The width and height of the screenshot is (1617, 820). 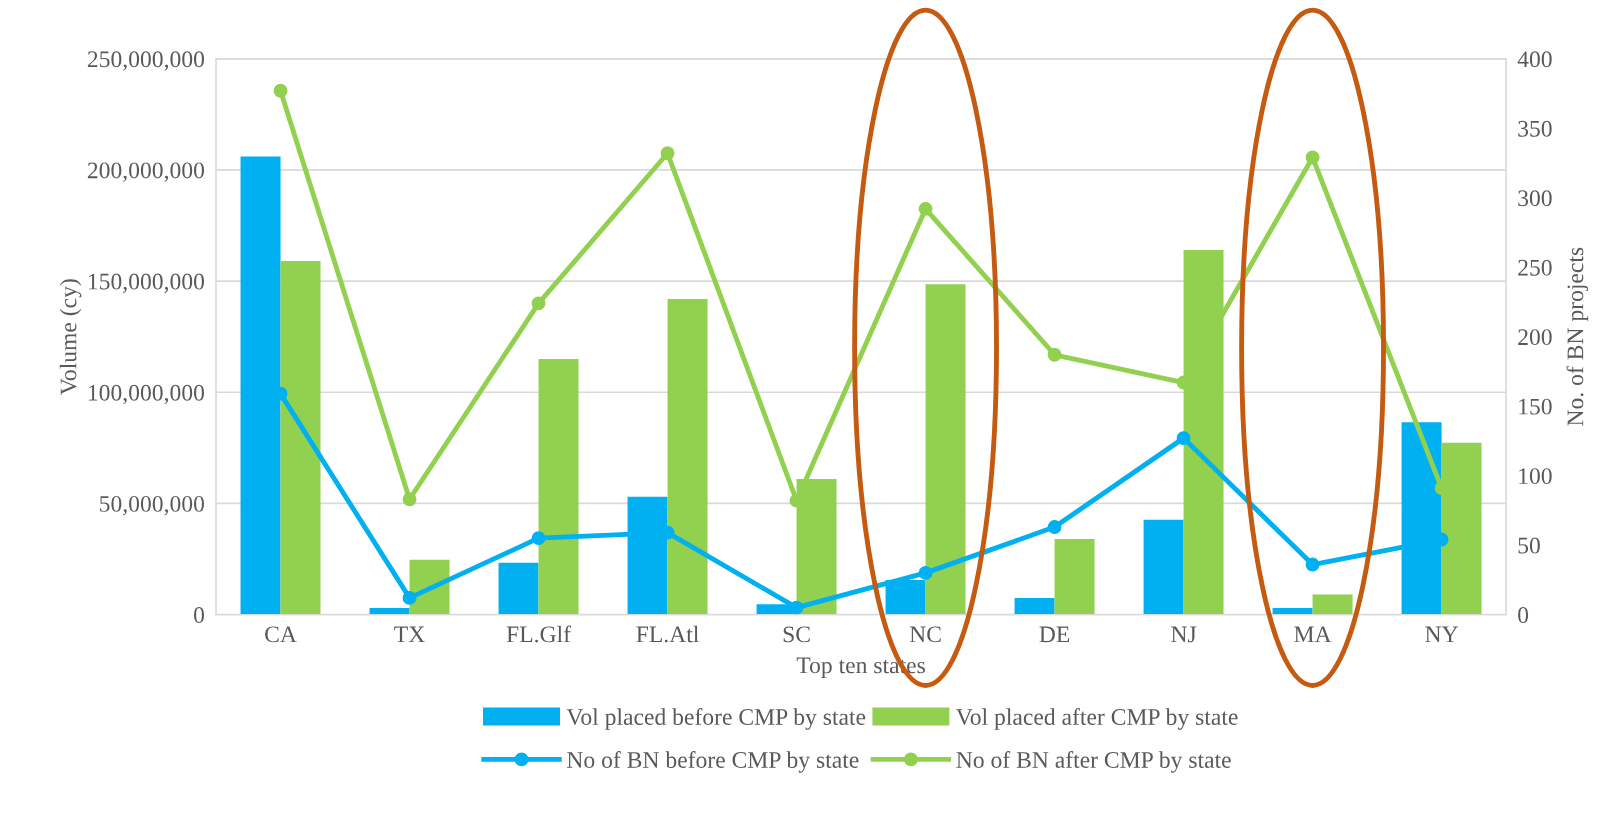 I want to click on y2-tick-label: 150, so click(x=1535, y=406).